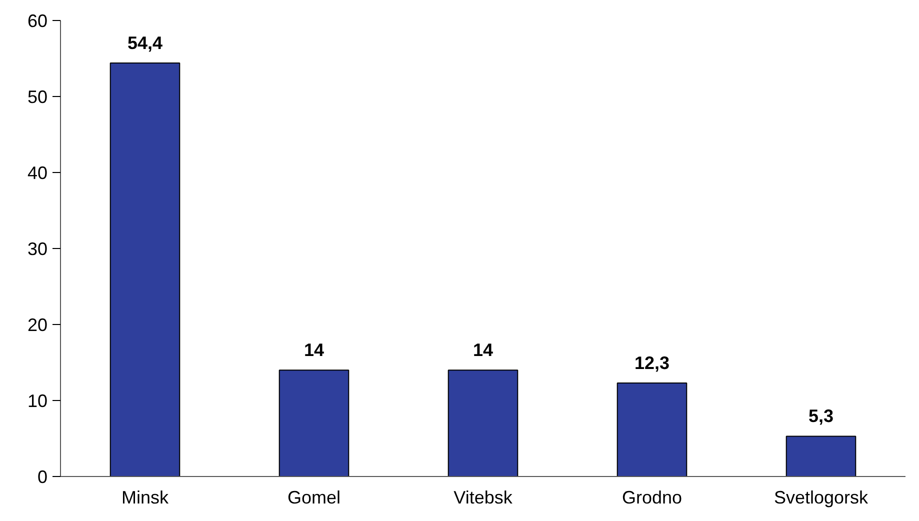 Image resolution: width=919 pixels, height=521 pixels. Describe the element at coordinates (652, 363) in the screenshot. I see `data-label: 12,3` at that location.